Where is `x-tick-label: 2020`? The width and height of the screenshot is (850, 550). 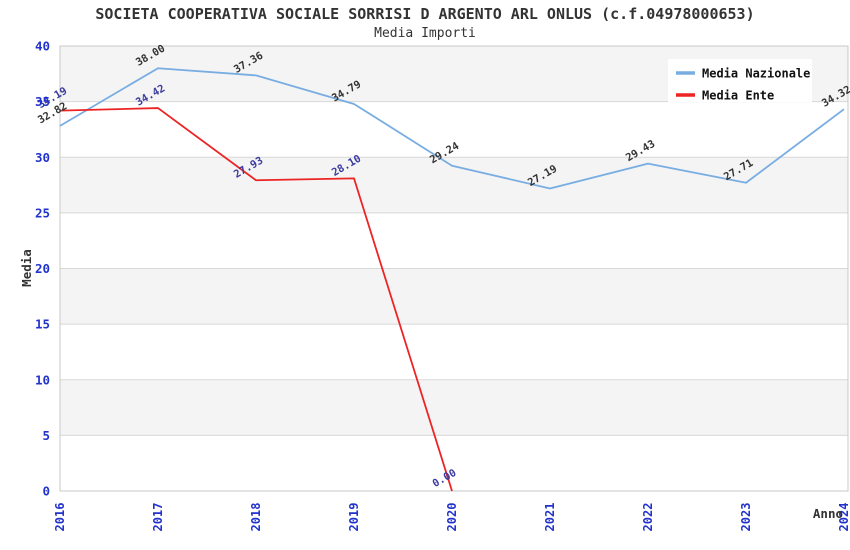
x-tick-label: 2020 is located at coordinates (452, 517).